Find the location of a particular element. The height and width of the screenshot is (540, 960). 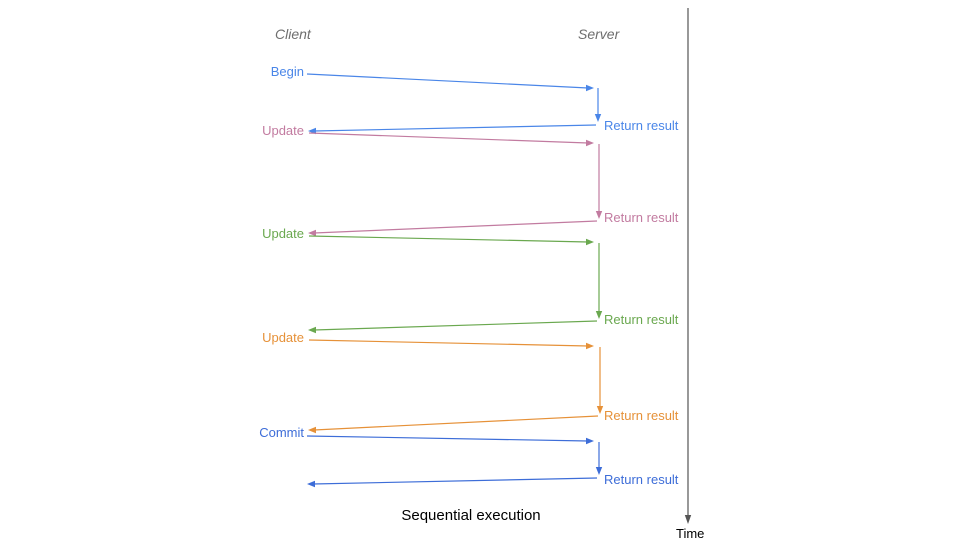

diagram-caption: Sequential execution is located at coordinates (470, 515).